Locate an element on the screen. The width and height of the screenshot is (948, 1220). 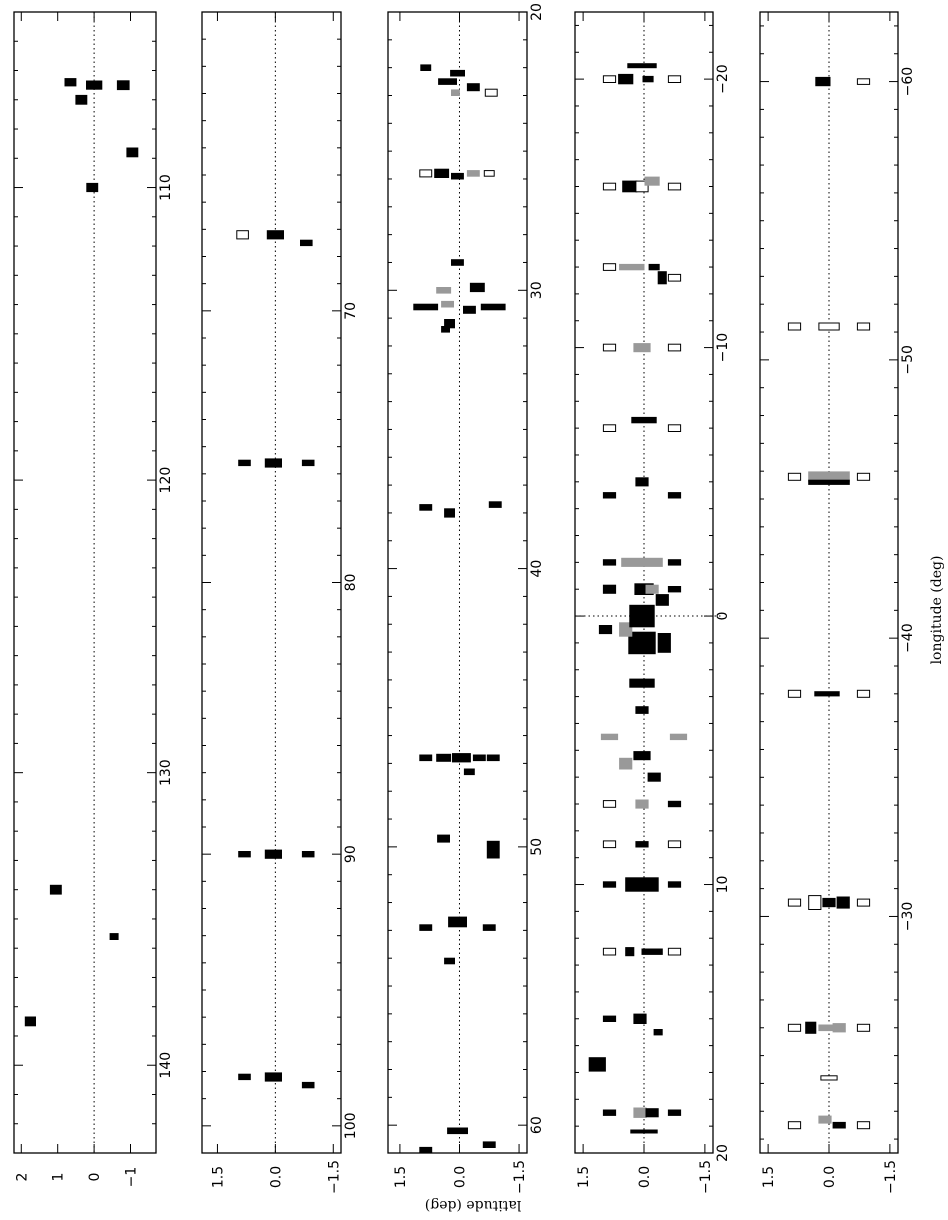
y-tick-label: 1.5 is located at coordinates (584, 1177).